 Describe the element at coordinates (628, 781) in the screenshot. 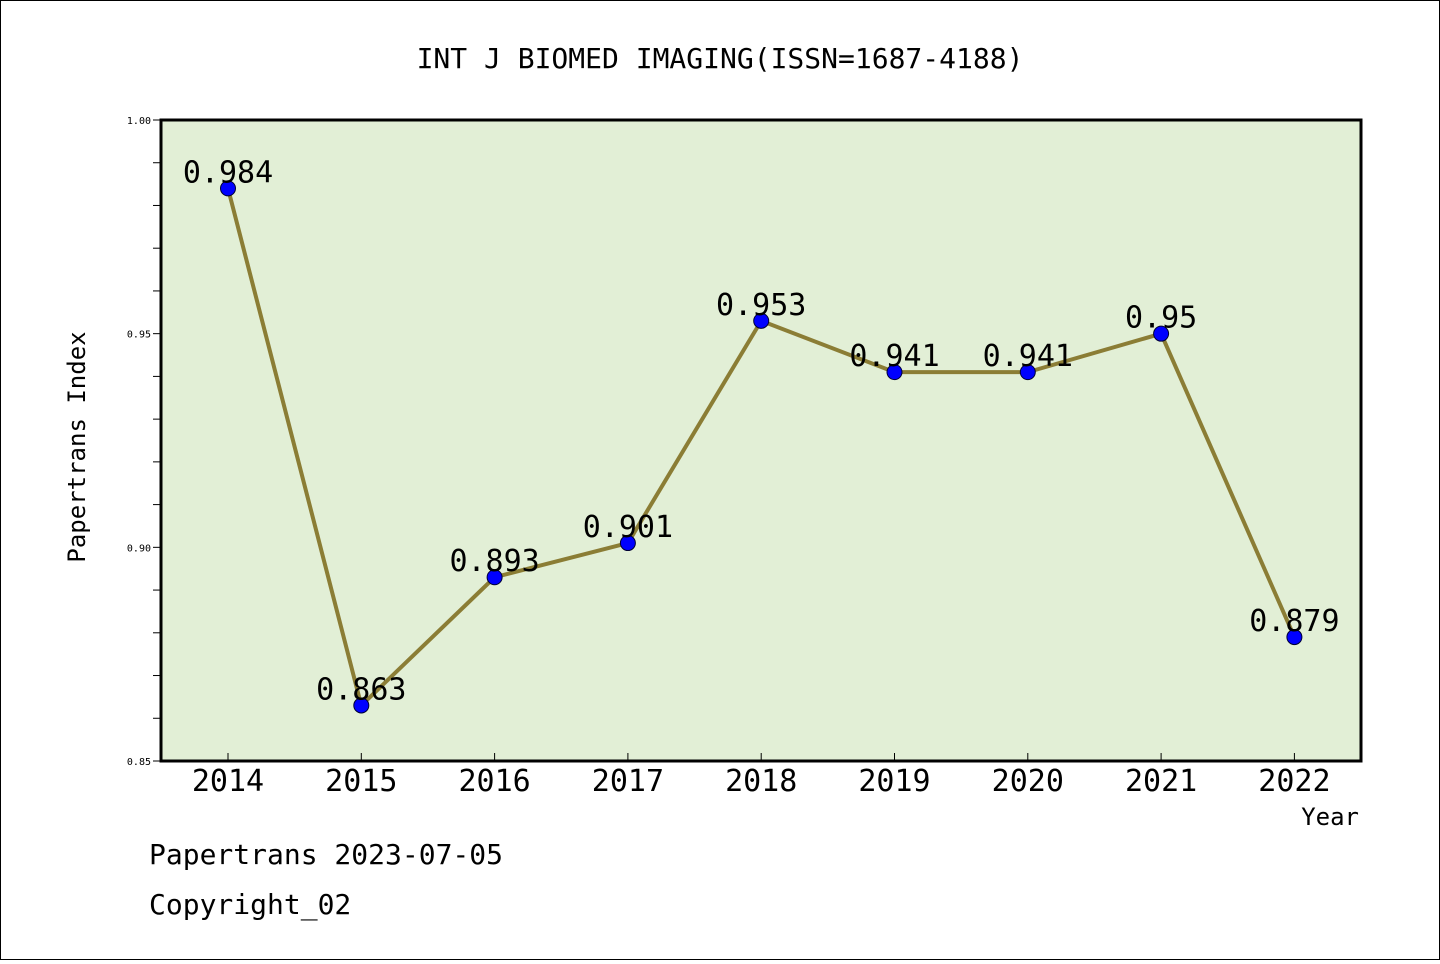

I see `x-tick-label: 2017` at that location.